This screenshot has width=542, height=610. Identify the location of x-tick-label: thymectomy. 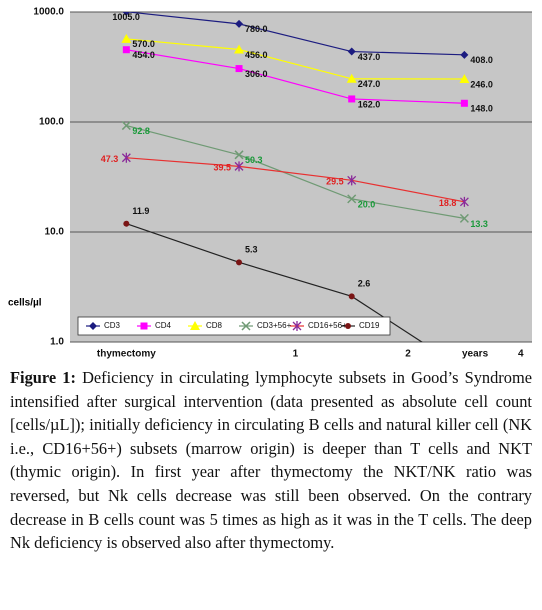
(126, 354).